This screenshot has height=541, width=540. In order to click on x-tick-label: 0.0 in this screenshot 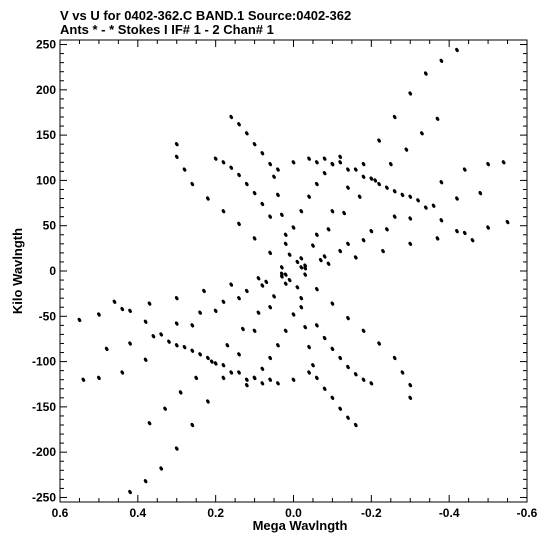, I will do `click(293, 513)`.